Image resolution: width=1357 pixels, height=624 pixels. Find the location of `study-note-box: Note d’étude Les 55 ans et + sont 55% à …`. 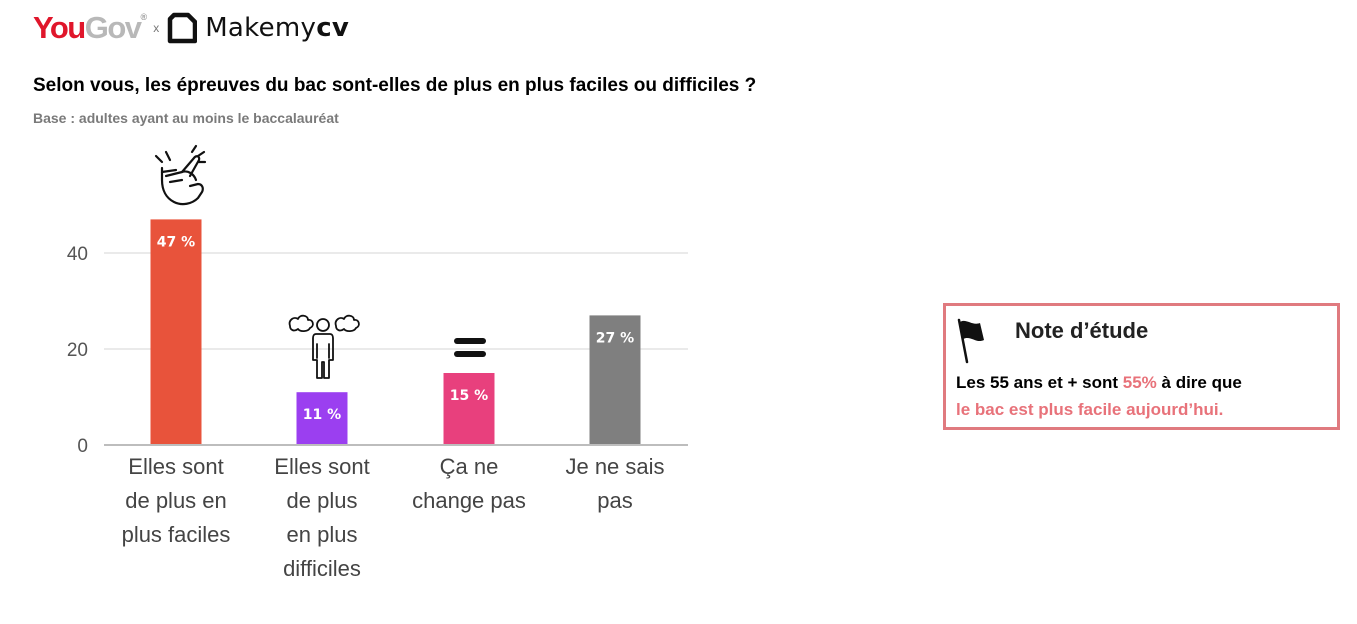

study-note-box: Note d’étude Les 55 ans et + sont 55% à … is located at coordinates (1141, 366).